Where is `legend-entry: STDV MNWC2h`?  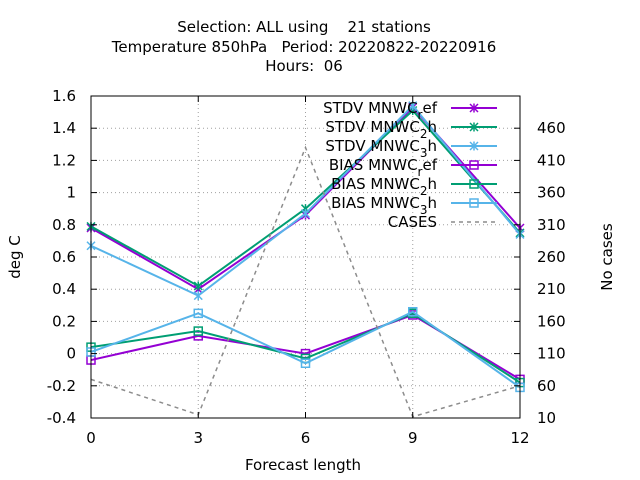 legend-entry: STDV MNWC2h is located at coordinates (411, 129).